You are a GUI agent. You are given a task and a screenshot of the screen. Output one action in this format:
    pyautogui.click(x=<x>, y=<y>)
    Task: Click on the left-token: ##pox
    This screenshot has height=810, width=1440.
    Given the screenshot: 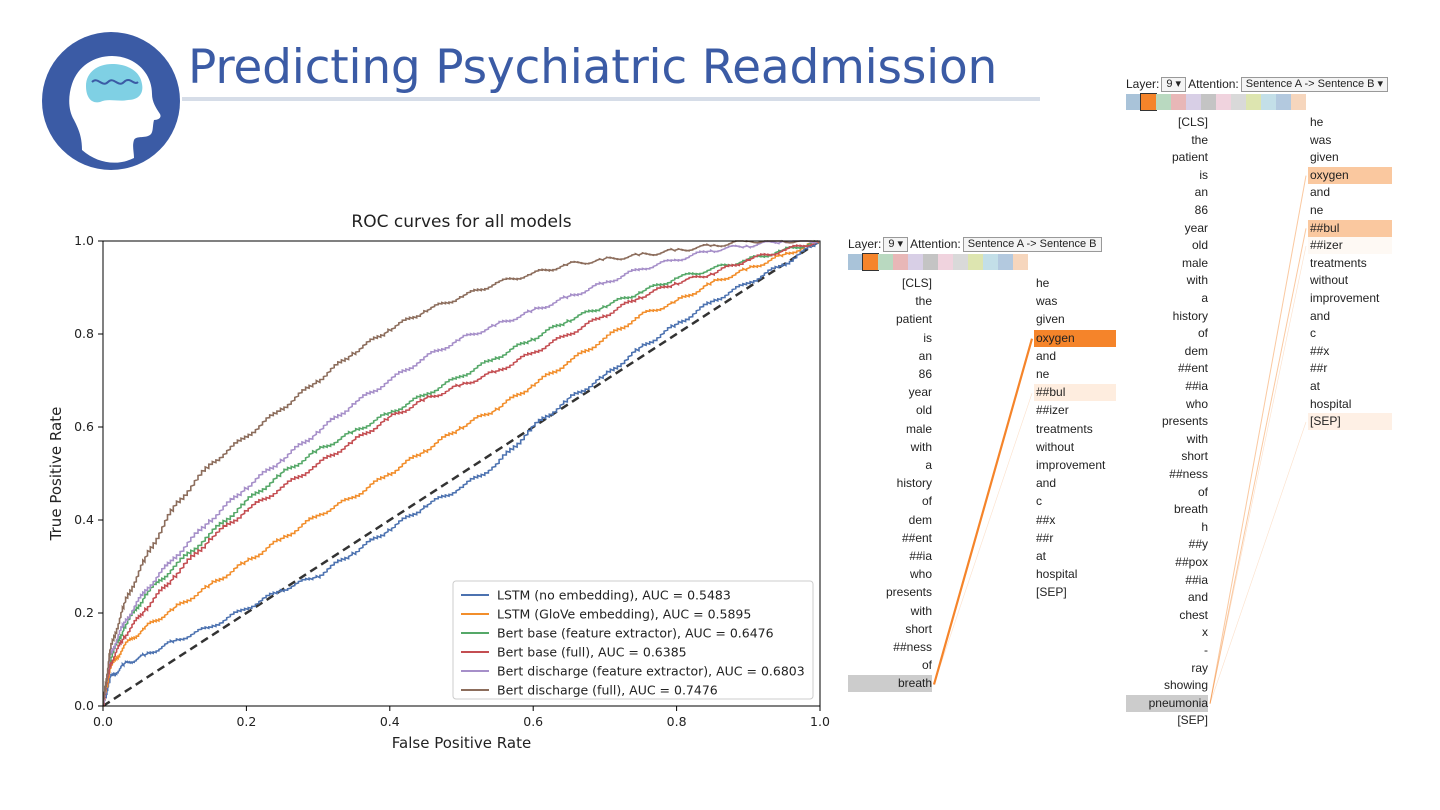 What is the action you would take?
    pyautogui.click(x=1191, y=562)
    